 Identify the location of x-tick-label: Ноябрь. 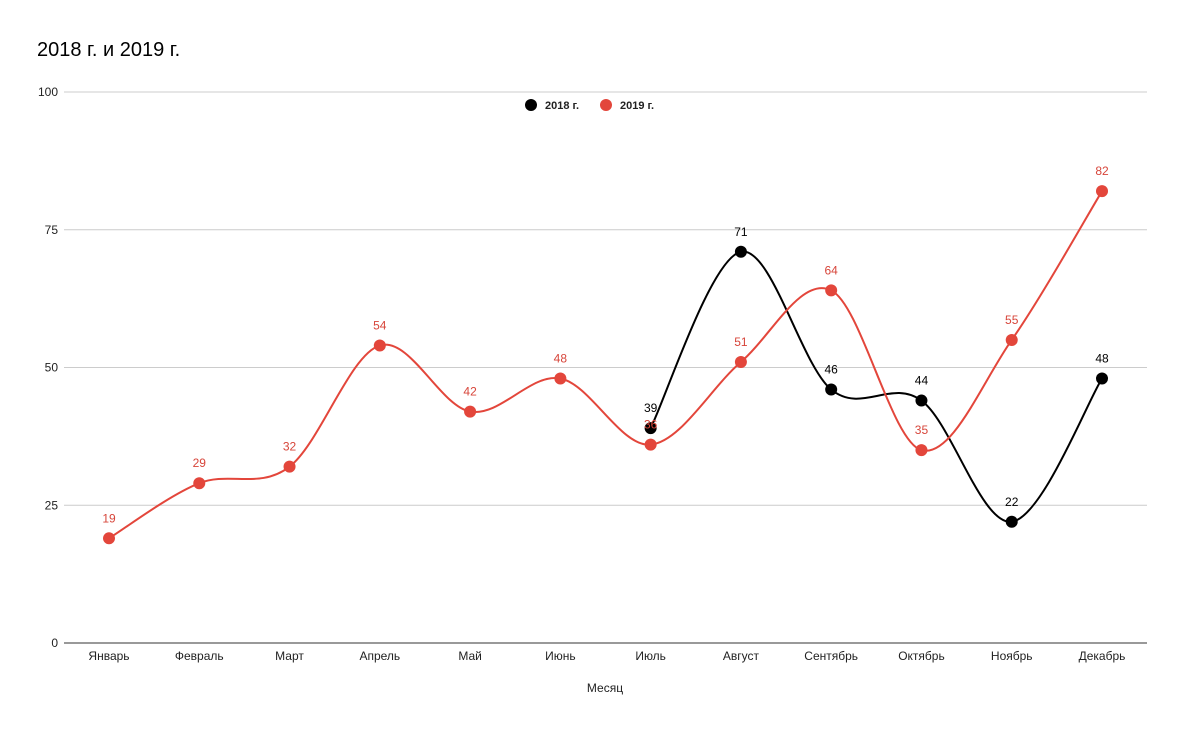
(1012, 656).